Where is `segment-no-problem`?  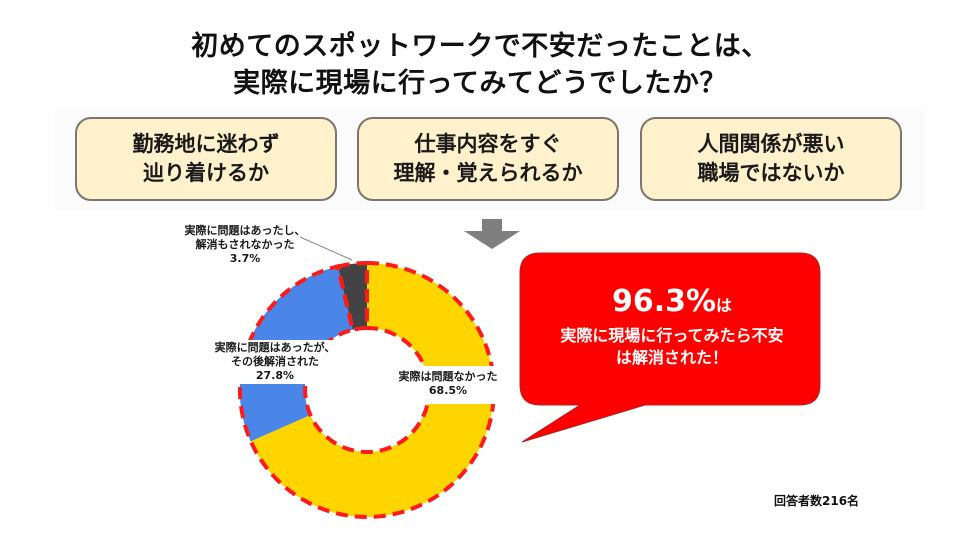 segment-no-problem is located at coordinates (372, 390).